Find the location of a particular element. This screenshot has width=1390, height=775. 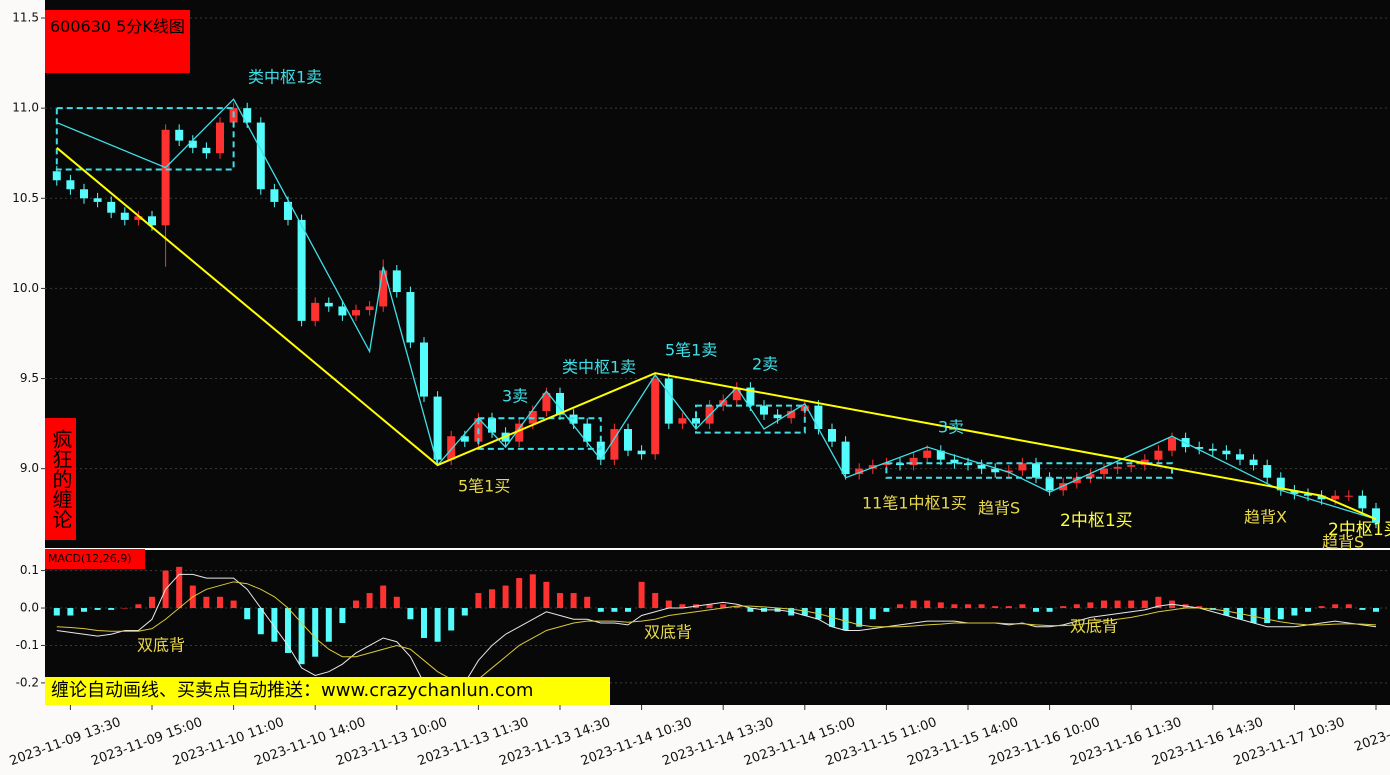

annotation: 2卖 is located at coordinates (765, 364).